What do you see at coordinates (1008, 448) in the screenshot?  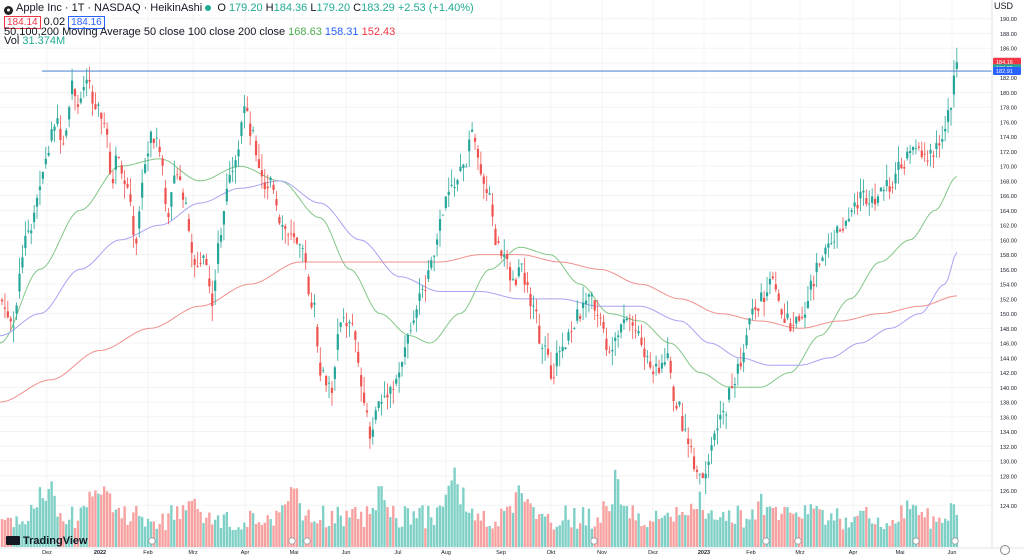 I see `y-tick-132: 132.00` at bounding box center [1008, 448].